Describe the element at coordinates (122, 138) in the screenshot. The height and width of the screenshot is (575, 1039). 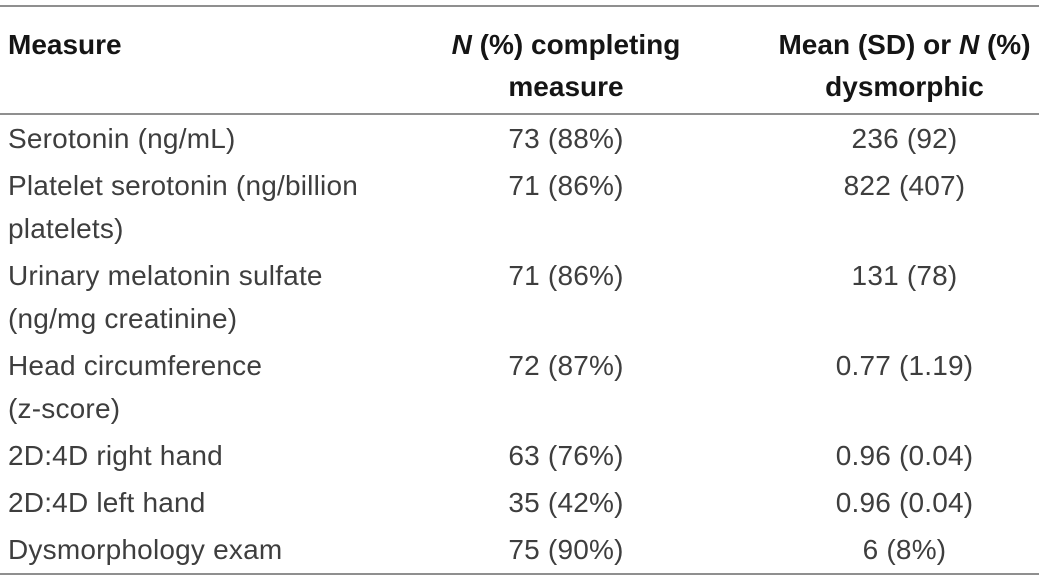
I see `measure-cell: Serotonin (ng/mL)` at that location.